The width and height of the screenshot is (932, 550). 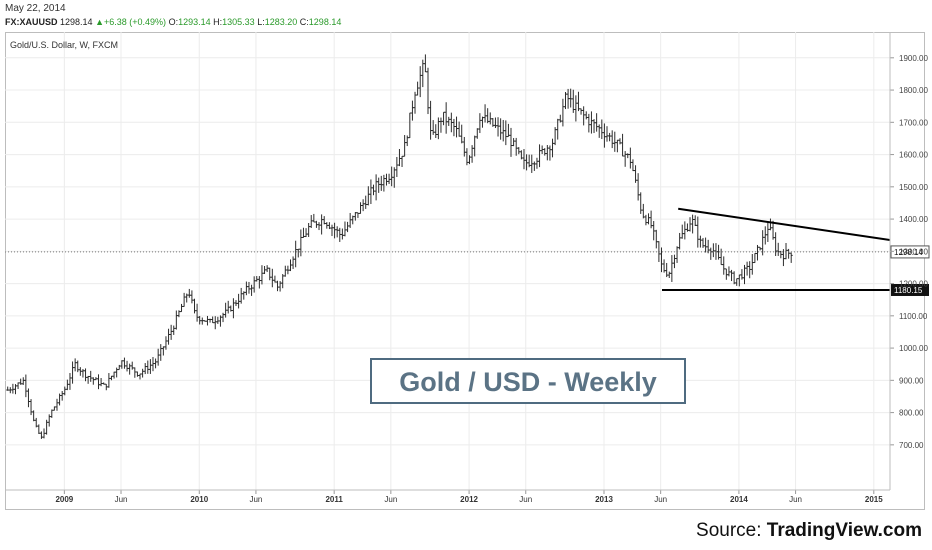 I want to click on current-price-label: 1298.14, so click(x=908, y=252).